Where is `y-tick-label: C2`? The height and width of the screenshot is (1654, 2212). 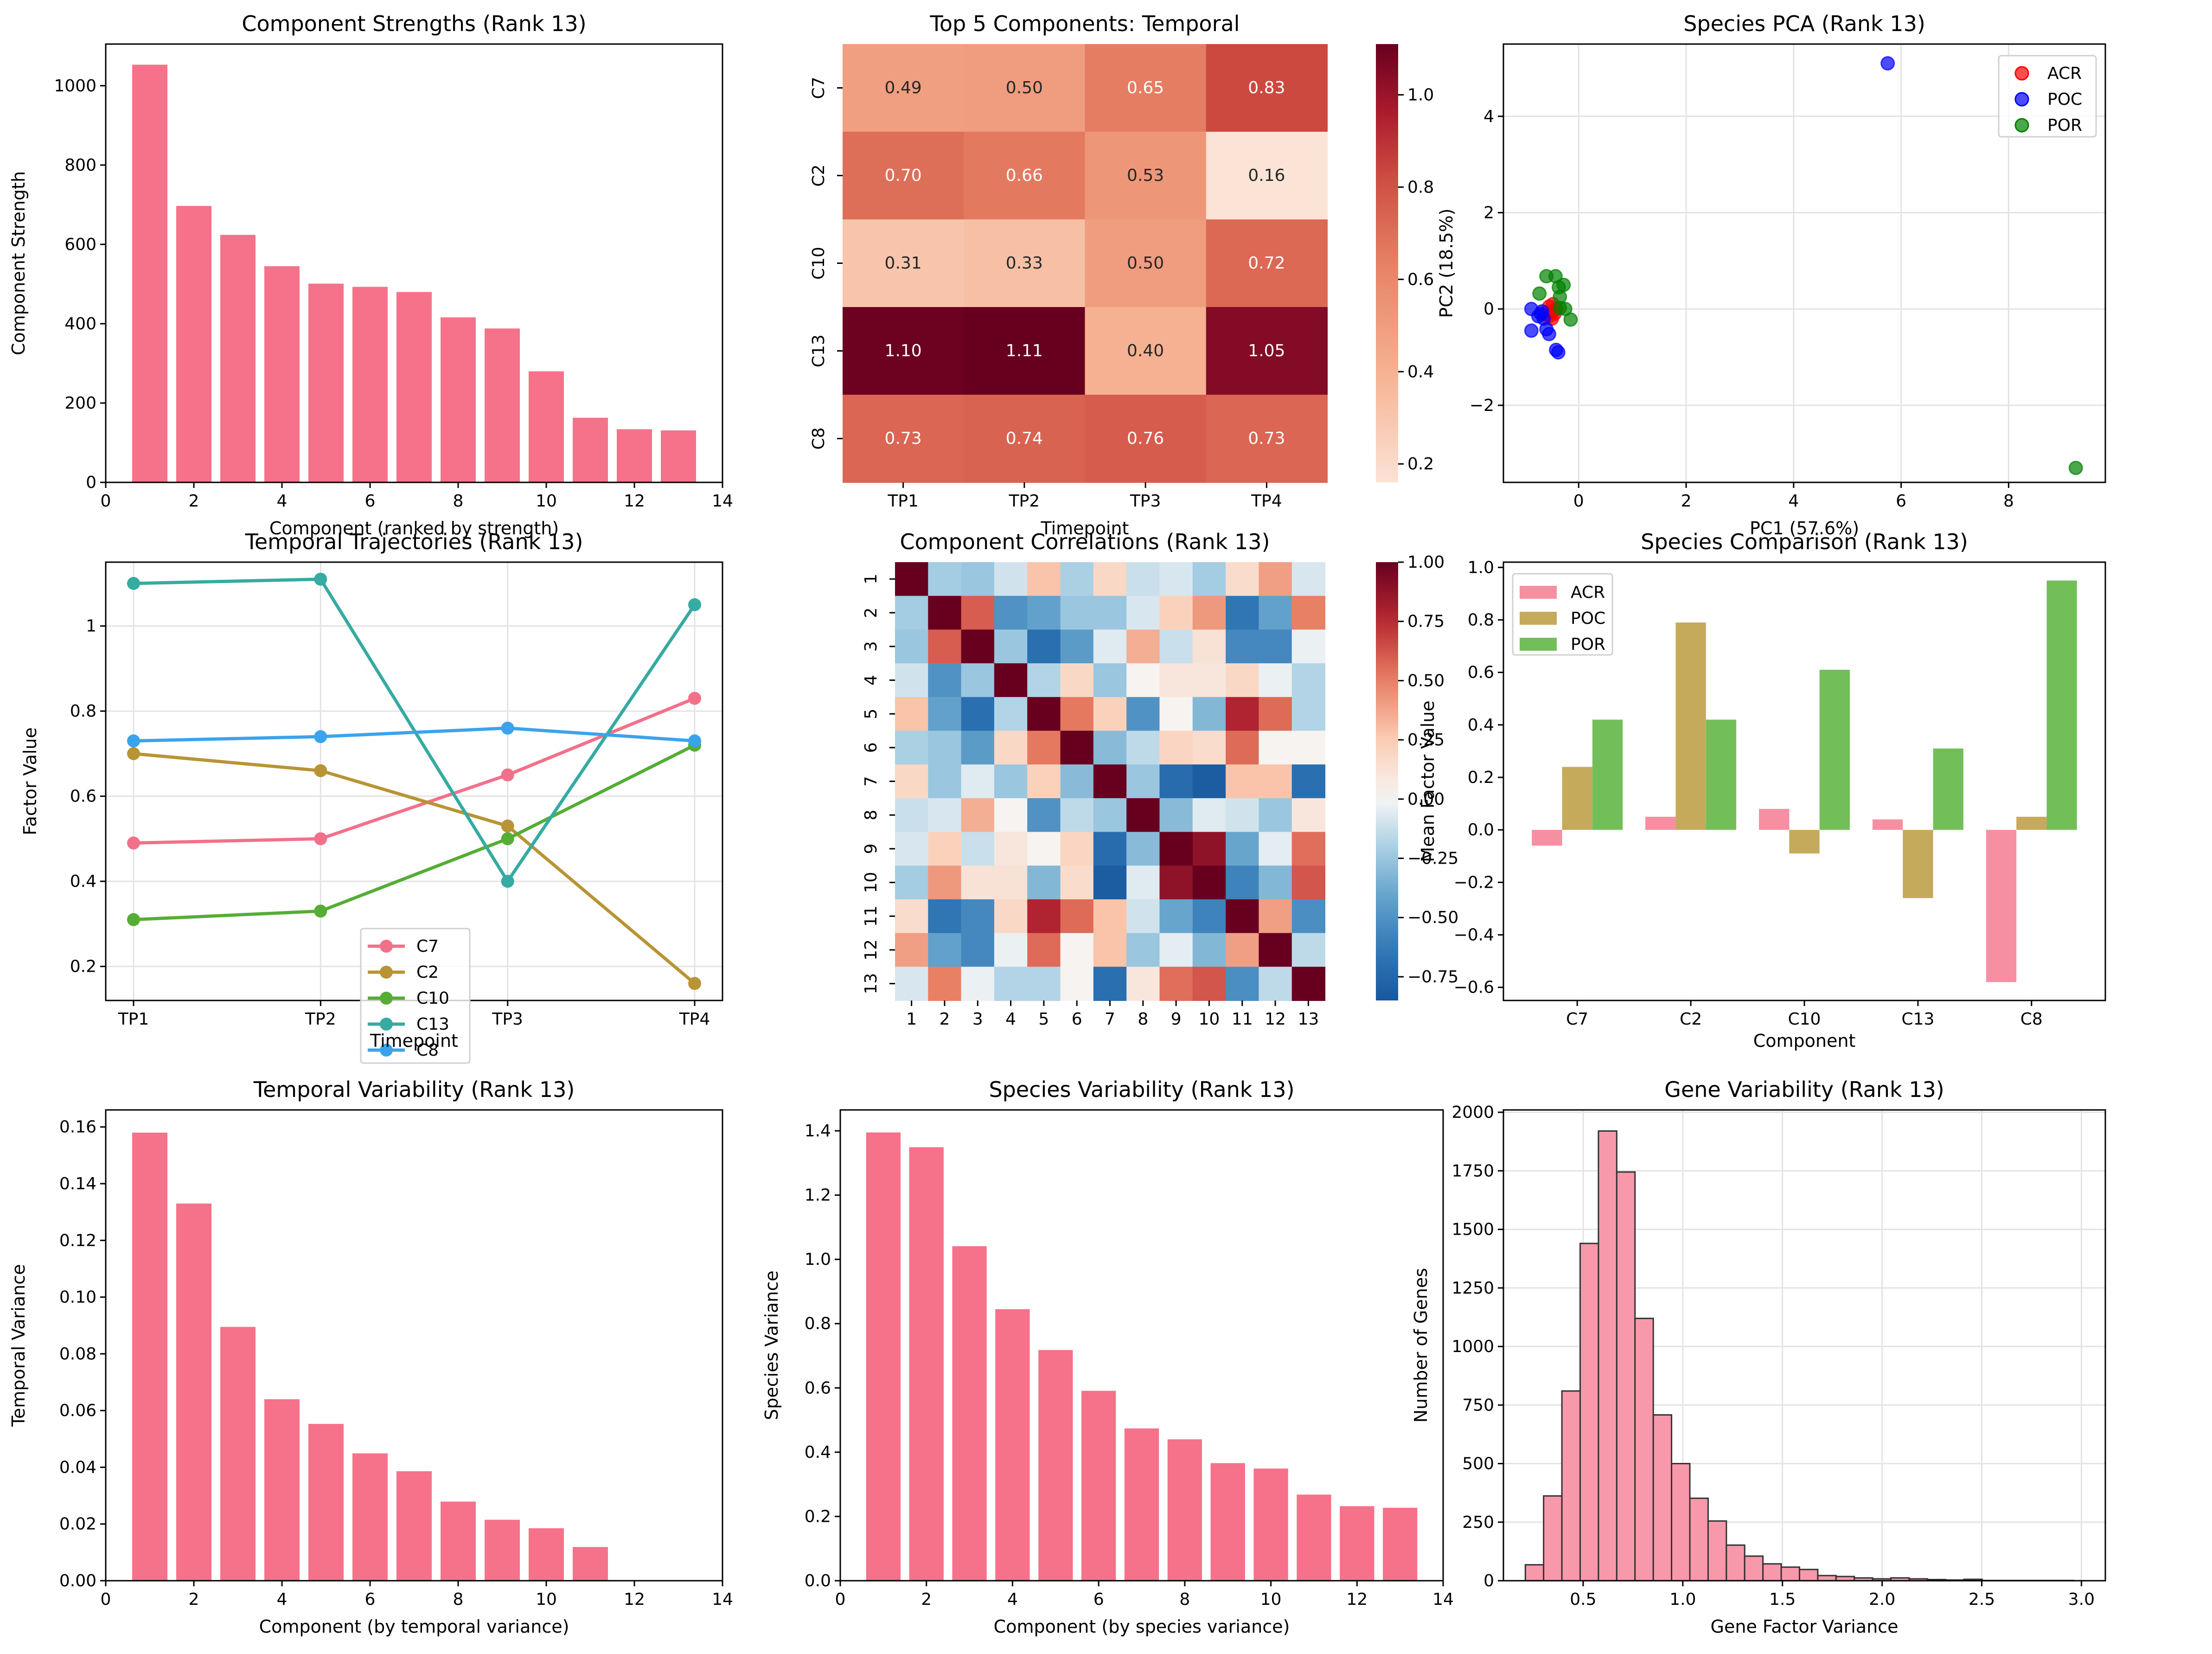
y-tick-label: C2 is located at coordinates (819, 175).